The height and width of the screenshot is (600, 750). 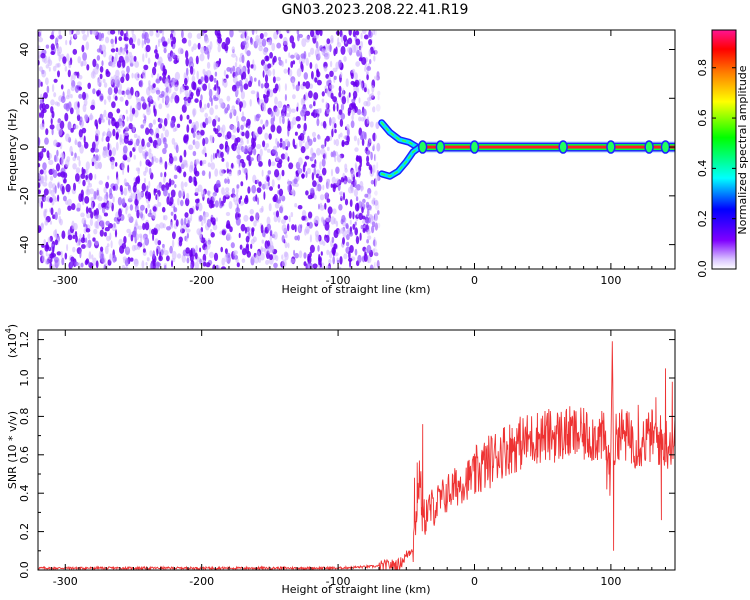 What do you see at coordinates (24, 245) in the screenshot?
I see `y-tick-label: -40` at bounding box center [24, 245].